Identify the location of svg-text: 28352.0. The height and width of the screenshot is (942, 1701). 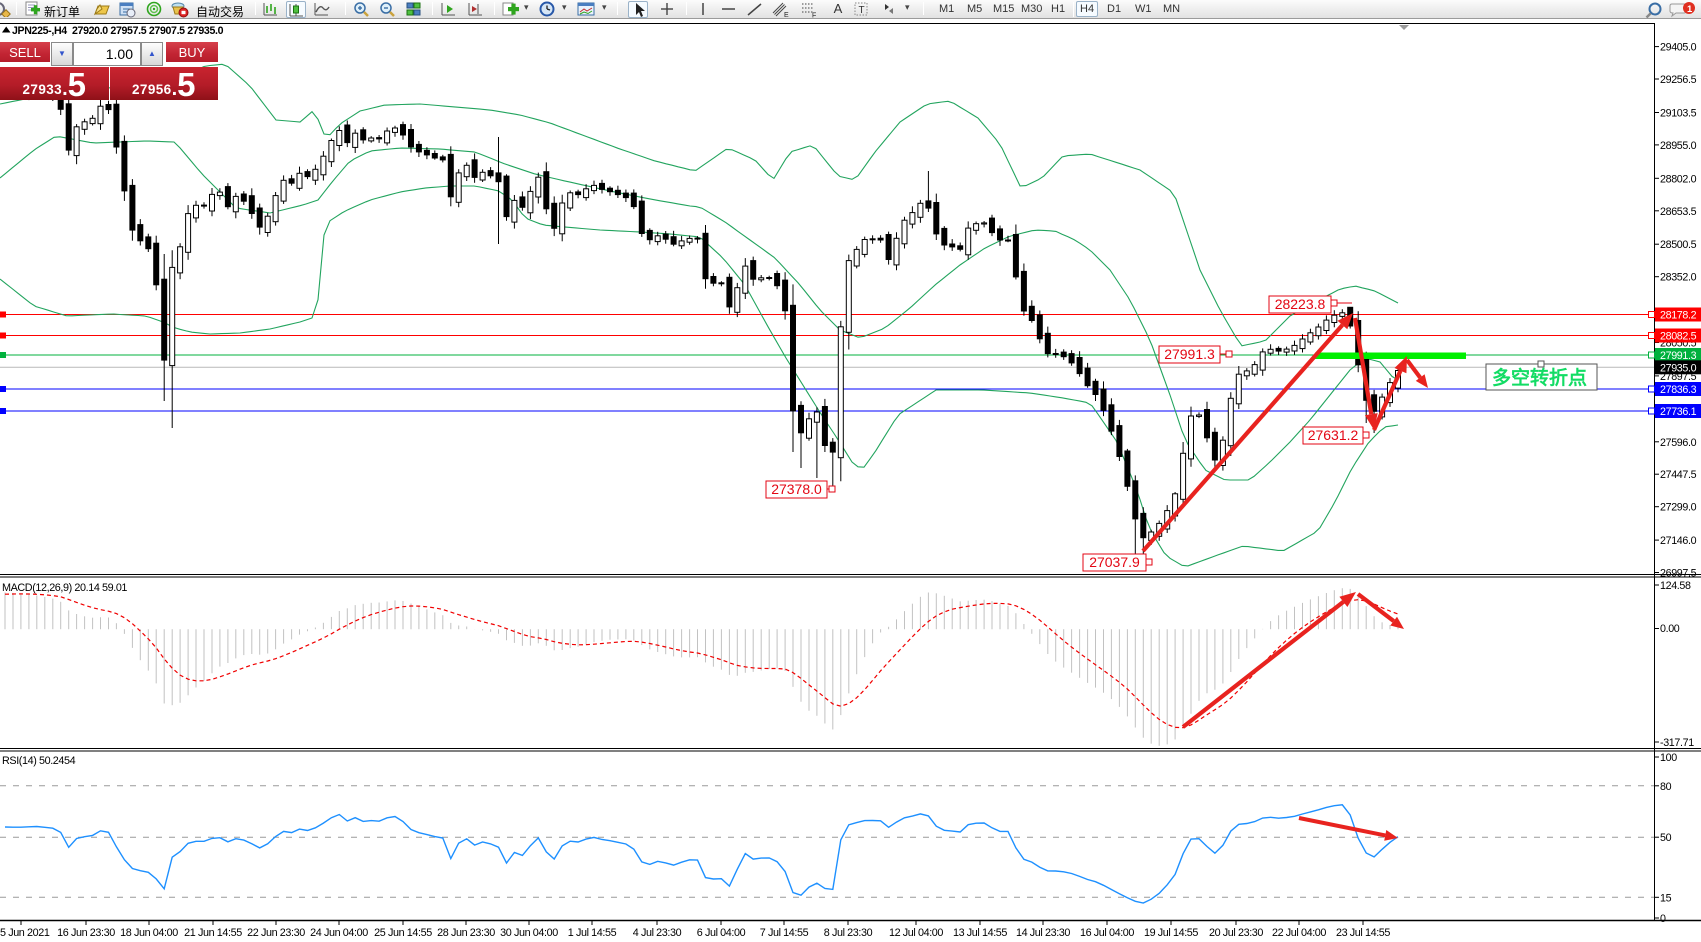
(1678, 278).